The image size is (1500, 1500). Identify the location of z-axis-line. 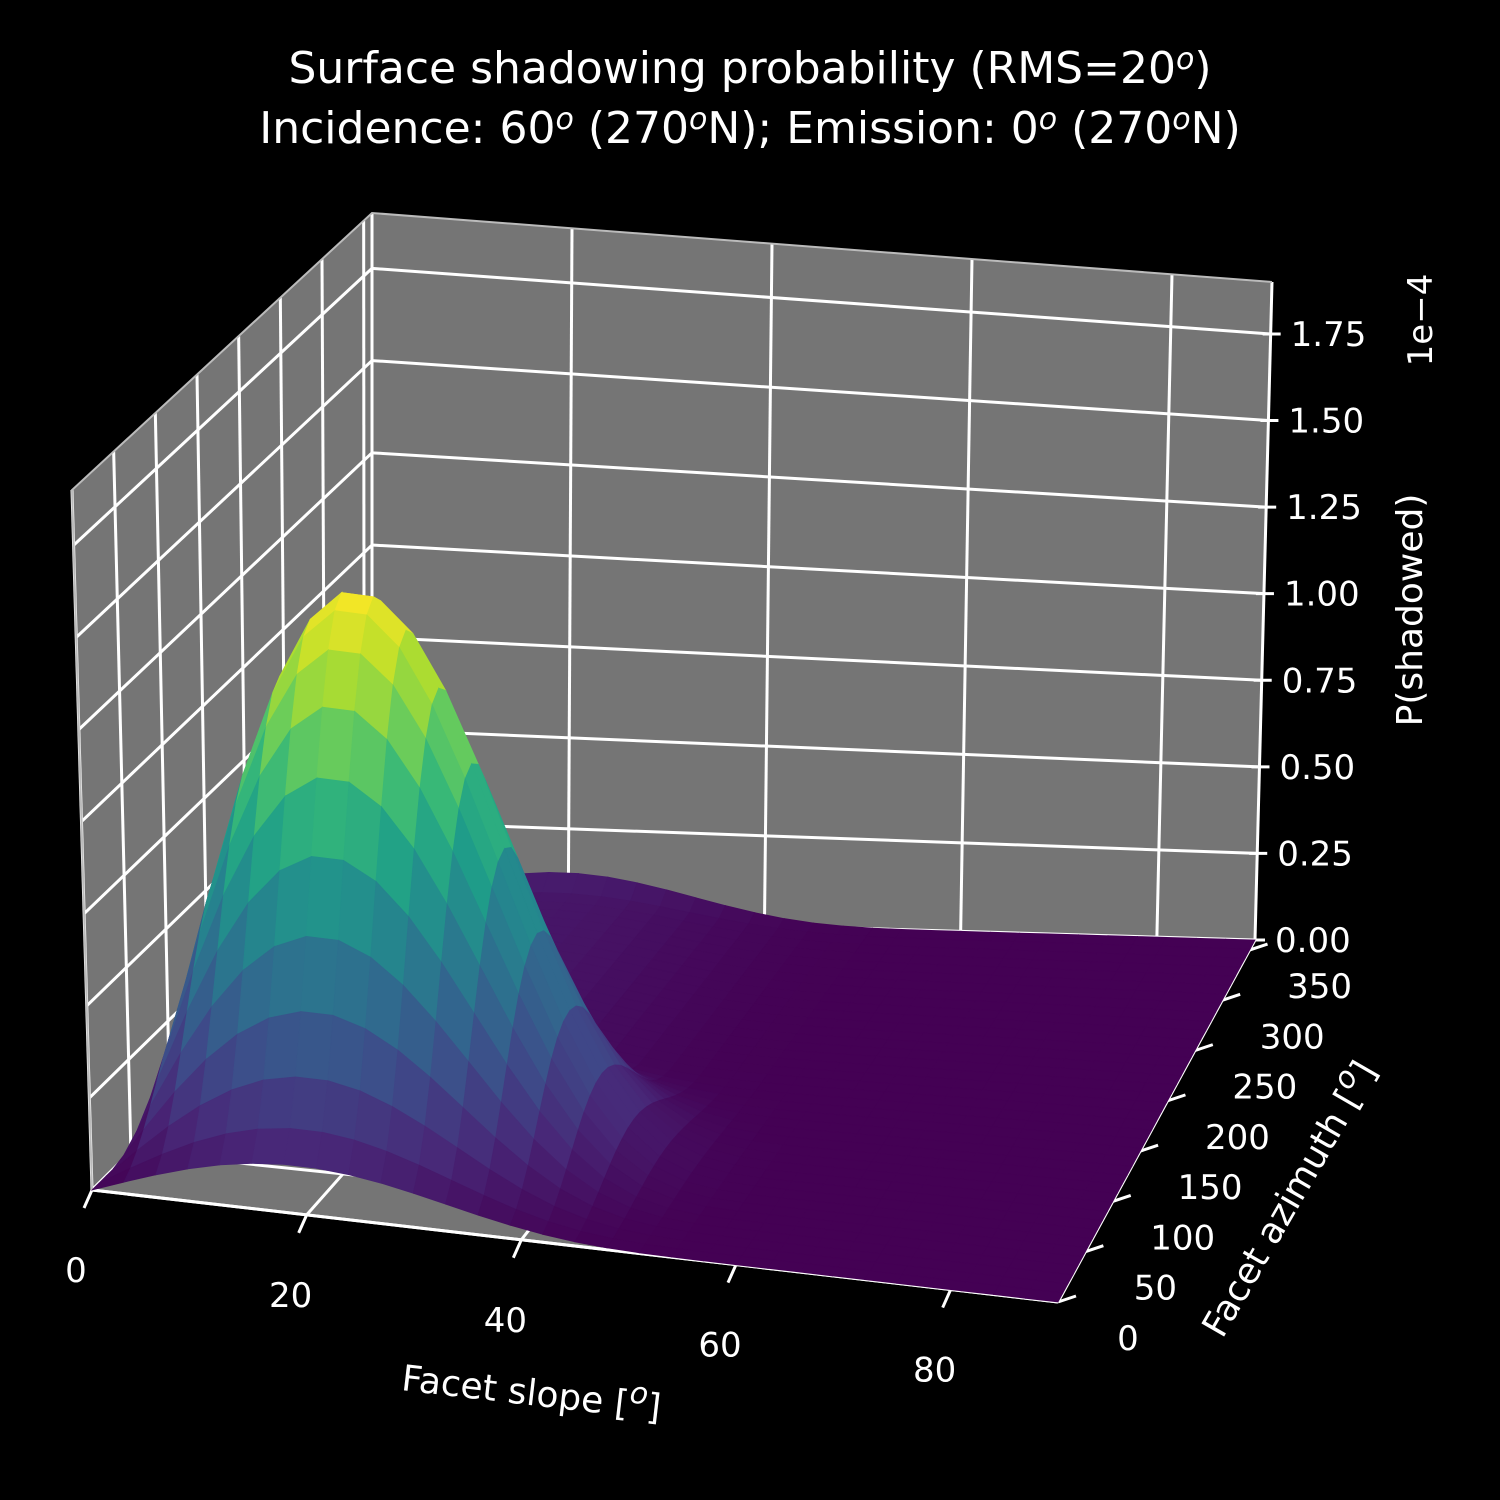
(1263, 611).